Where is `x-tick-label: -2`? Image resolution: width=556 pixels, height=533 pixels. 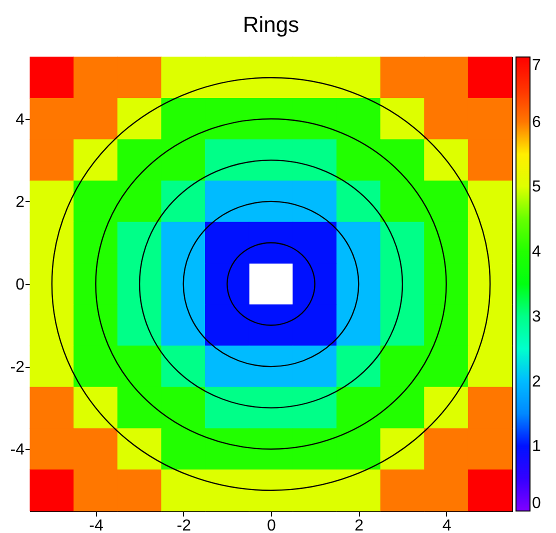 x-tick-label: -2 is located at coordinates (184, 525).